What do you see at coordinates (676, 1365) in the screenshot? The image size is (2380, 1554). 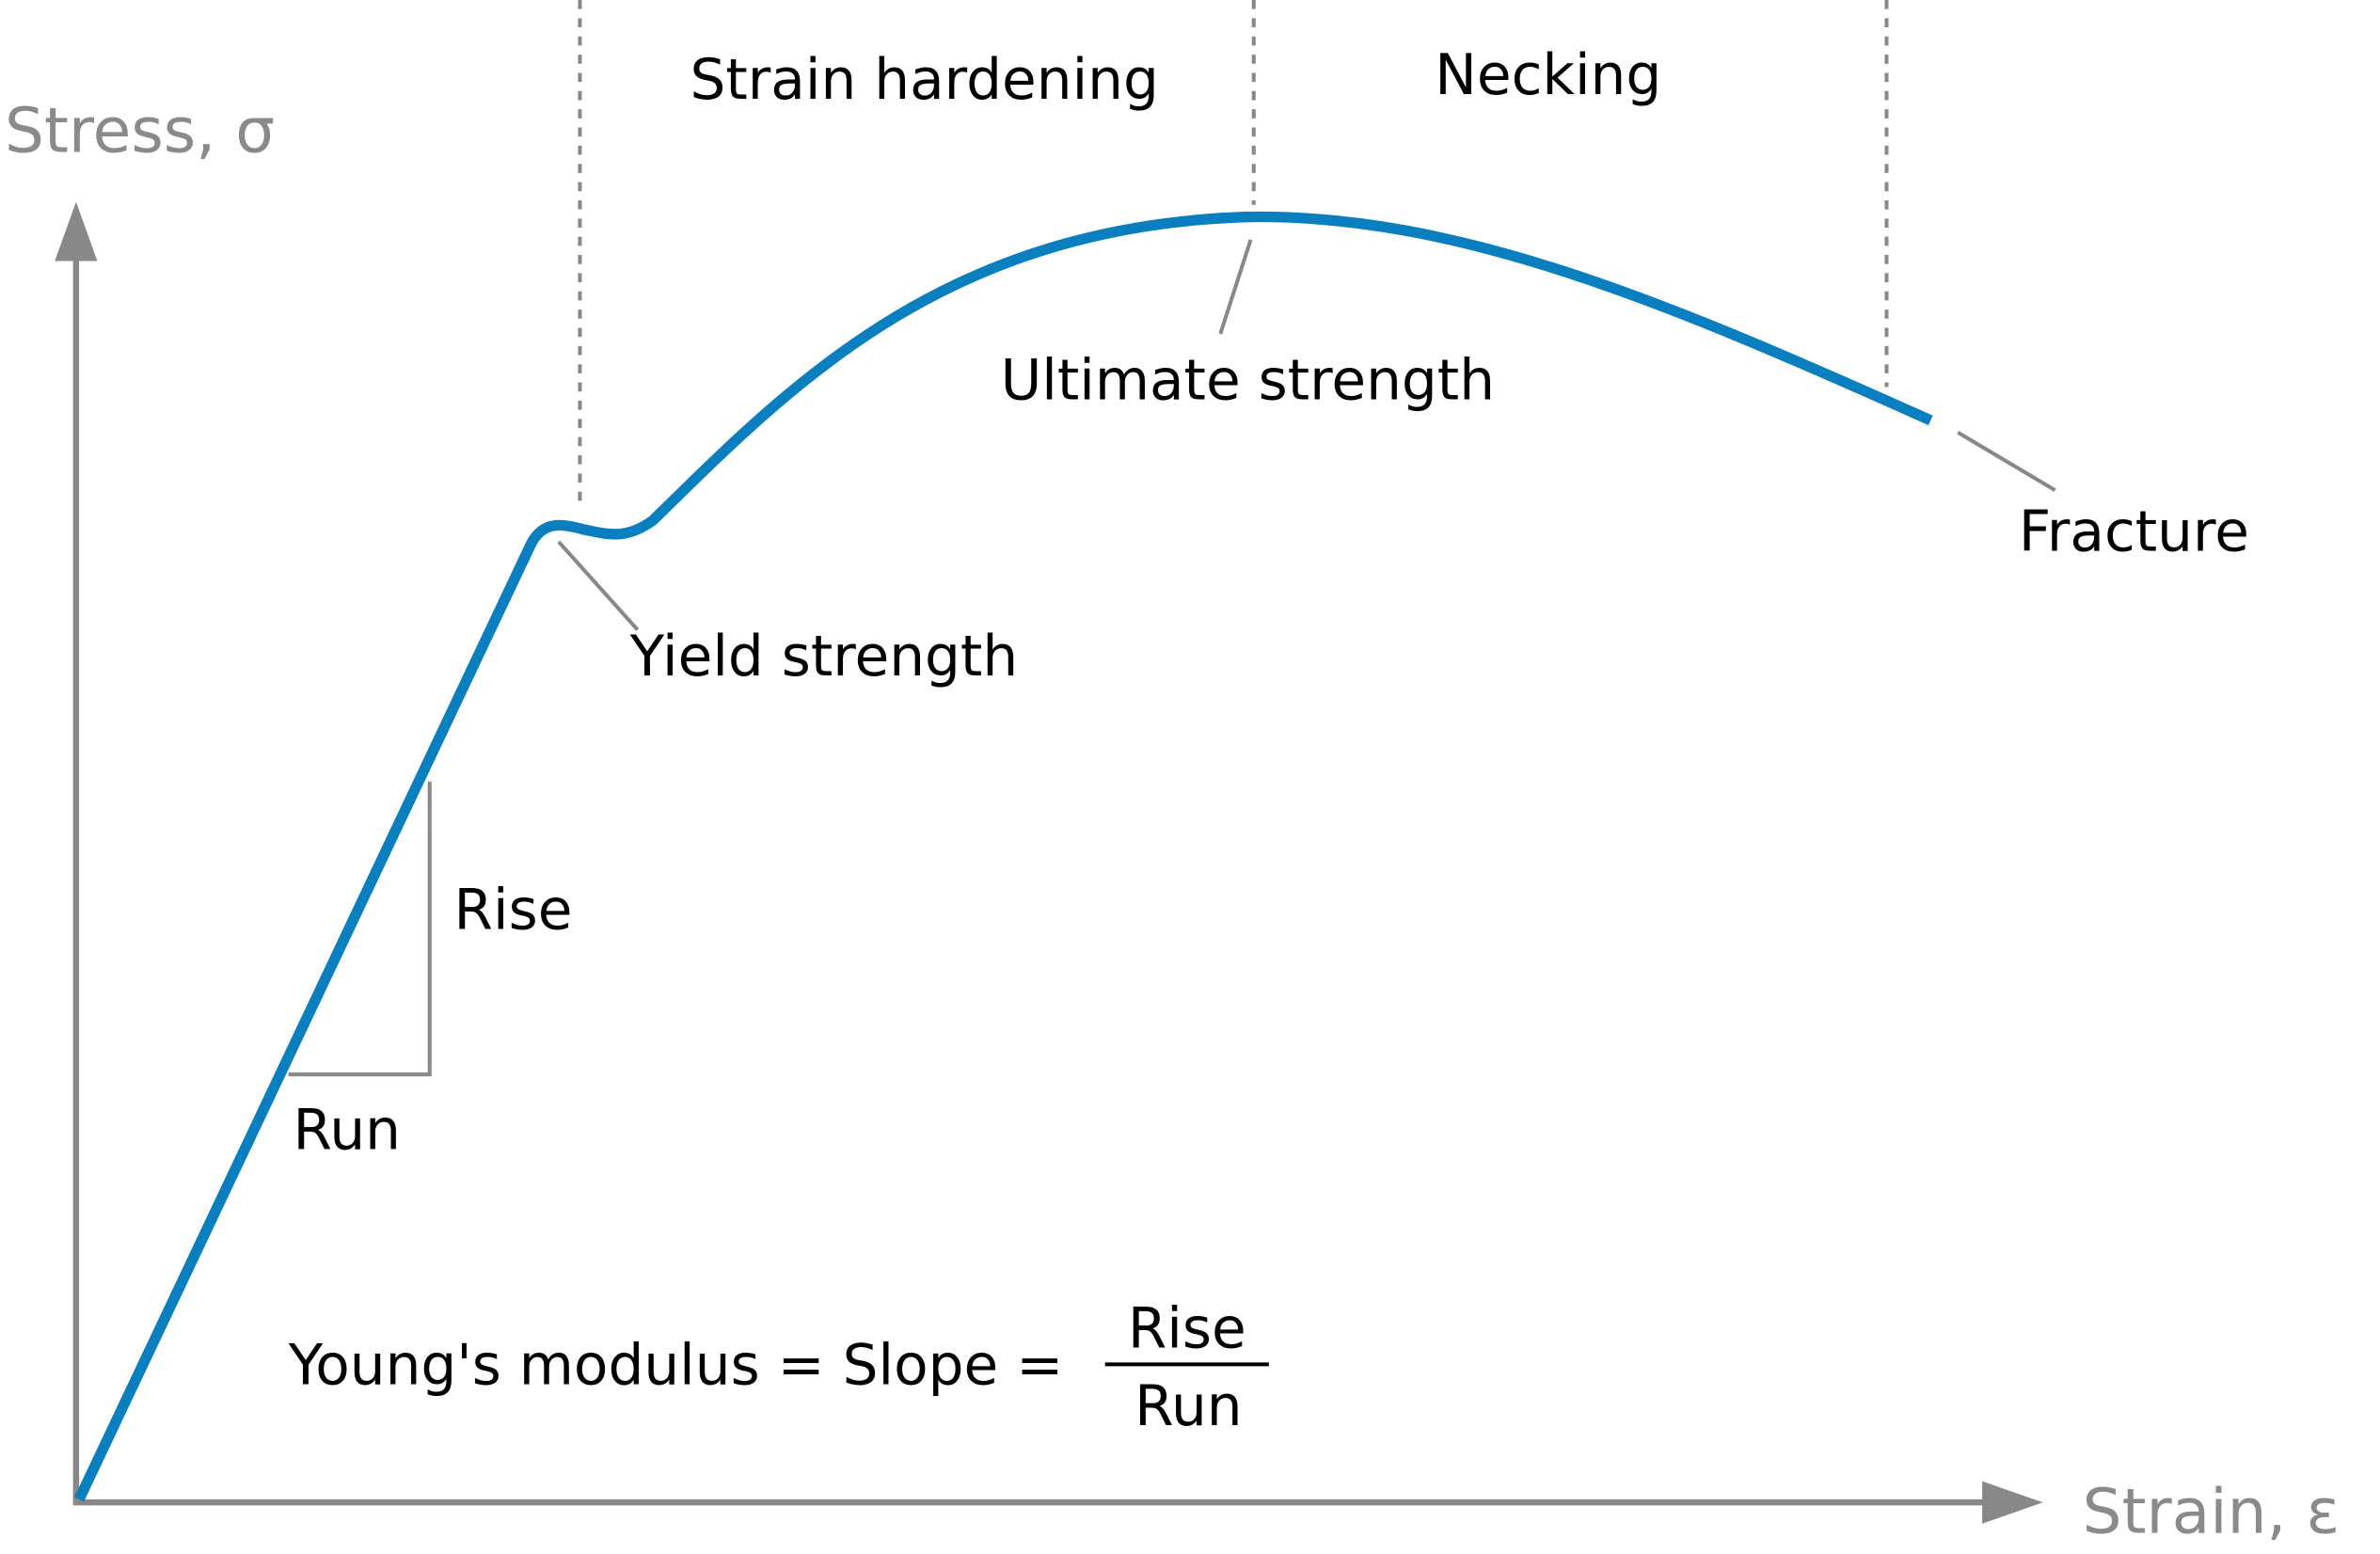 I see `formula-text: Young's modulus = Slope =` at bounding box center [676, 1365].